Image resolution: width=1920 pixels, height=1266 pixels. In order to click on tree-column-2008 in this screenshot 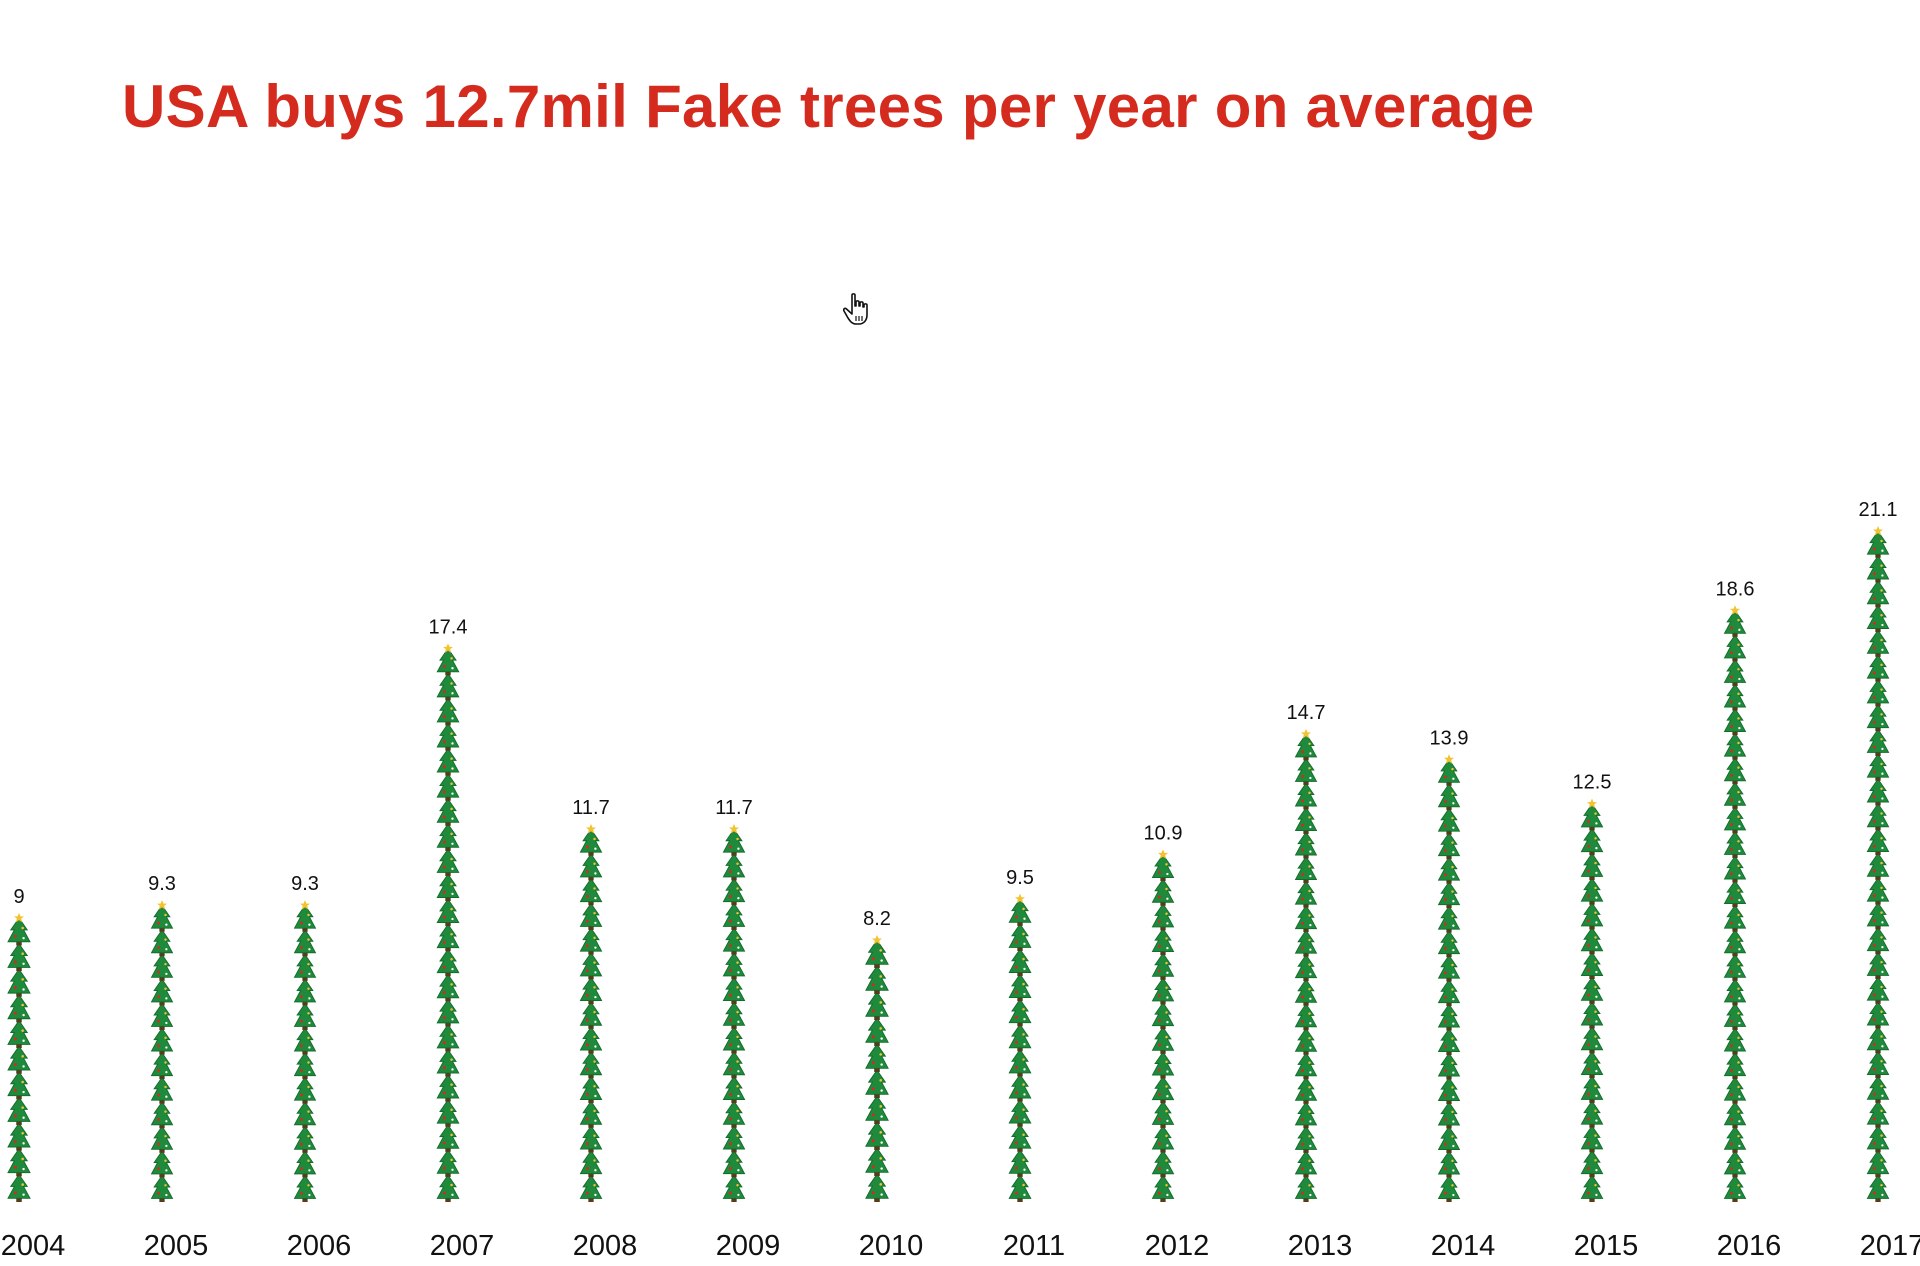, I will do `click(591, 1013)`.